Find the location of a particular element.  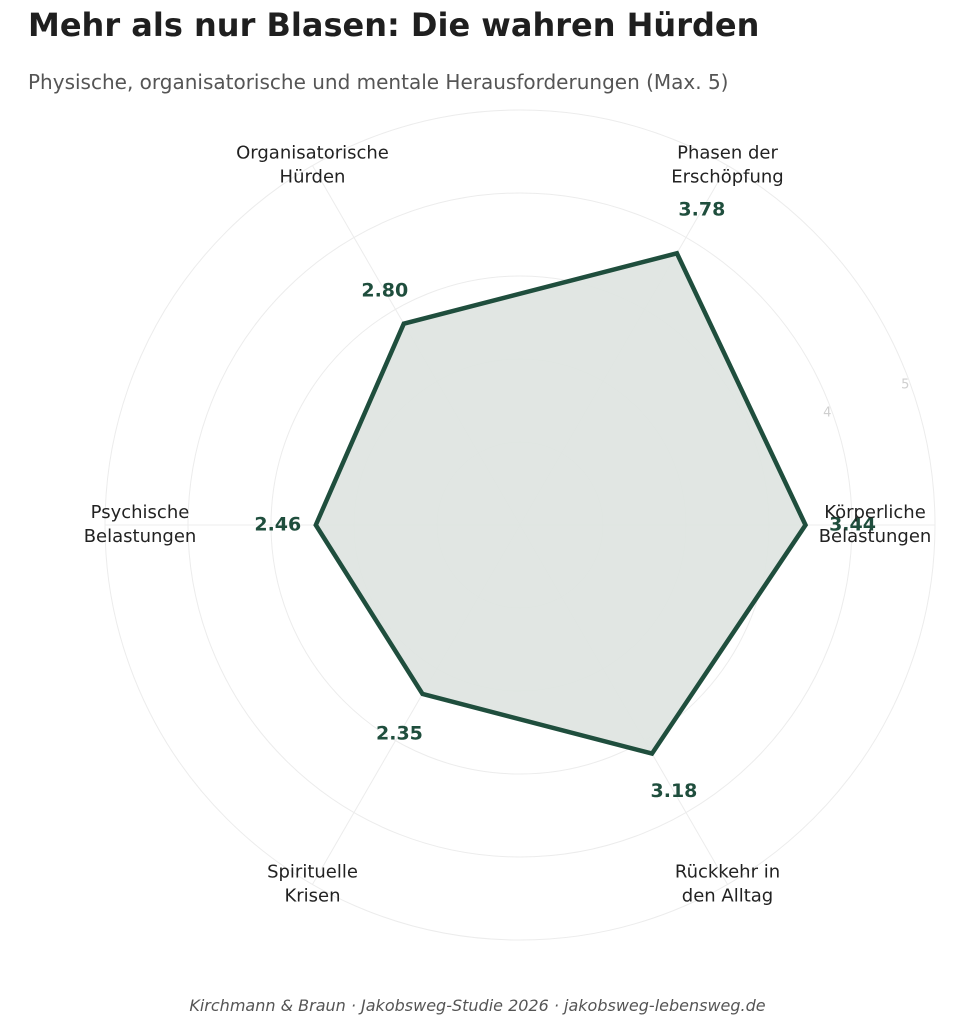

category-label-line: Psychische is located at coordinates (140, 512).